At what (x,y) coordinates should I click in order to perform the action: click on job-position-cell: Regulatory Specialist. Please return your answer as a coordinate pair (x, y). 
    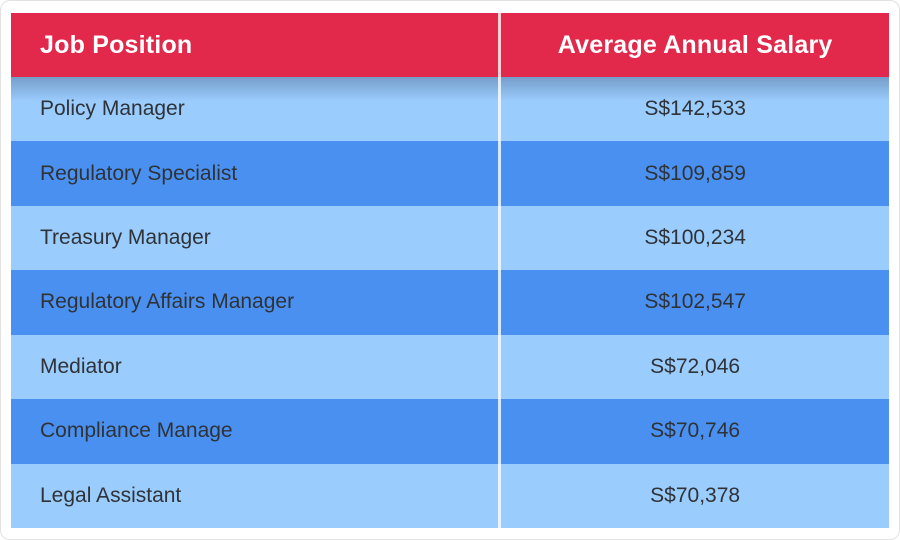
    Looking at the image, I should click on (139, 173).